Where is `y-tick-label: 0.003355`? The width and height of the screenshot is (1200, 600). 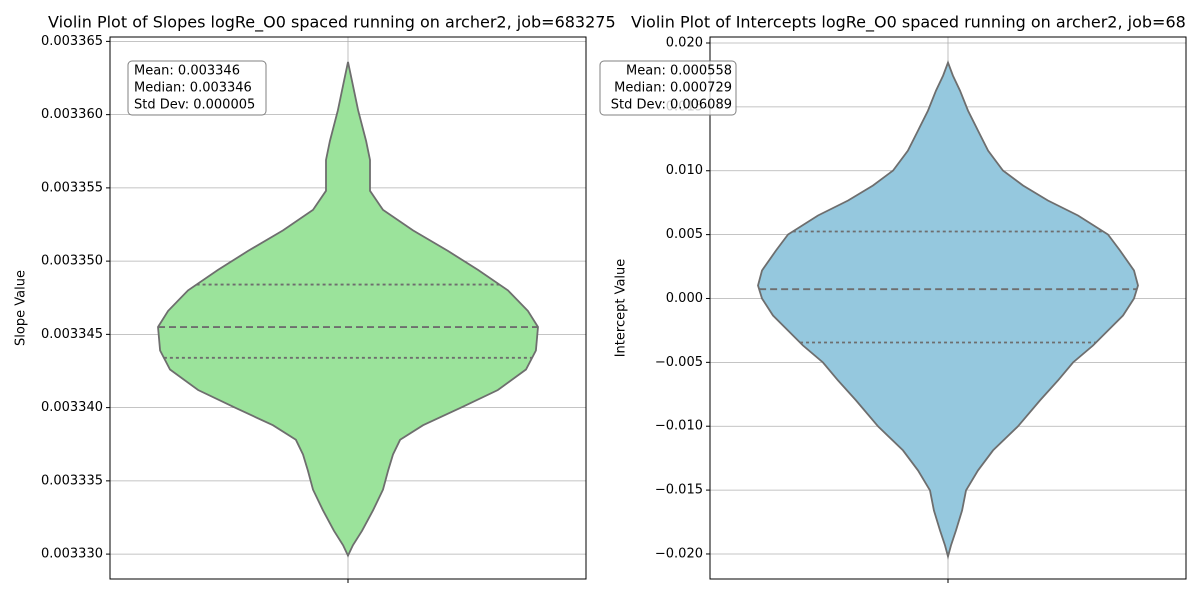 y-tick-label: 0.003355 is located at coordinates (72, 187).